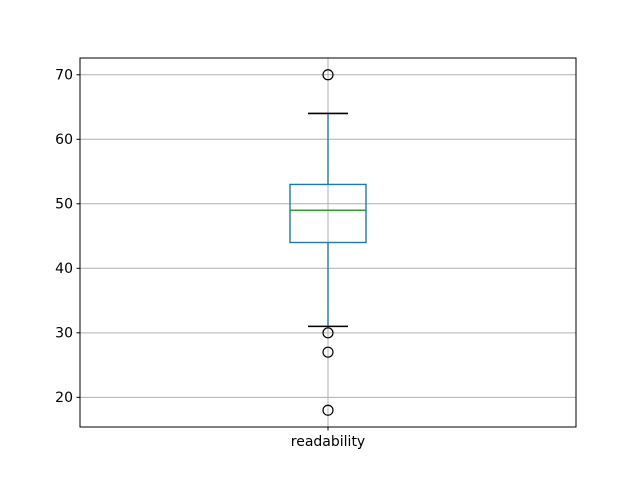  I want to click on y-tick-label: 50, so click(64, 205).